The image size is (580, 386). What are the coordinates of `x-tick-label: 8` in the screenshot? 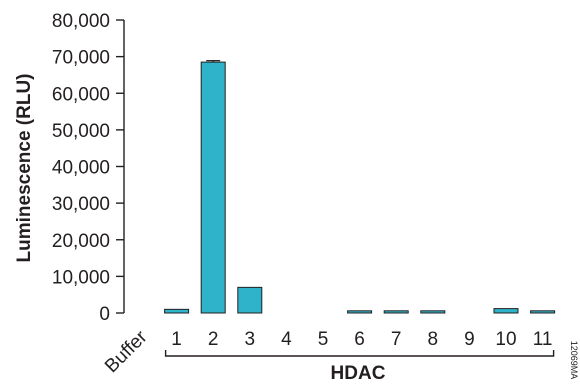 It's located at (433, 339).